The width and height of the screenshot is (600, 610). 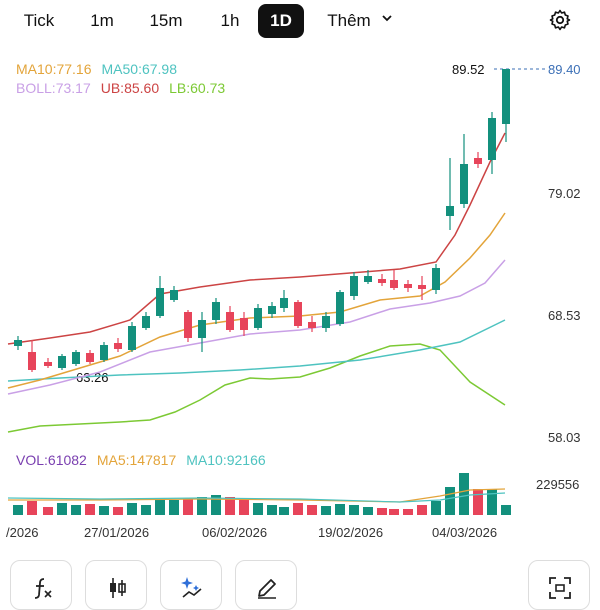 I want to click on price-axis-label: 58.03, so click(x=564, y=437).